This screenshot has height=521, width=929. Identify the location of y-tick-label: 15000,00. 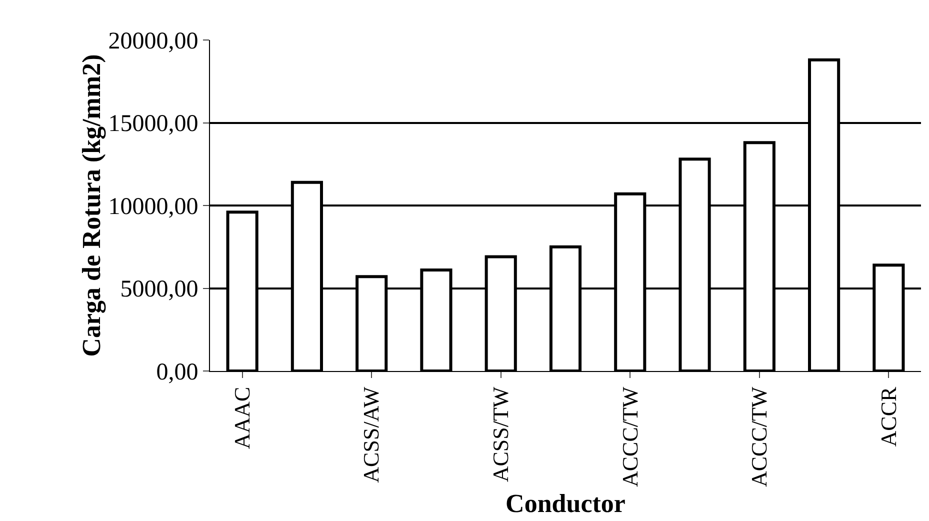
(153, 124).